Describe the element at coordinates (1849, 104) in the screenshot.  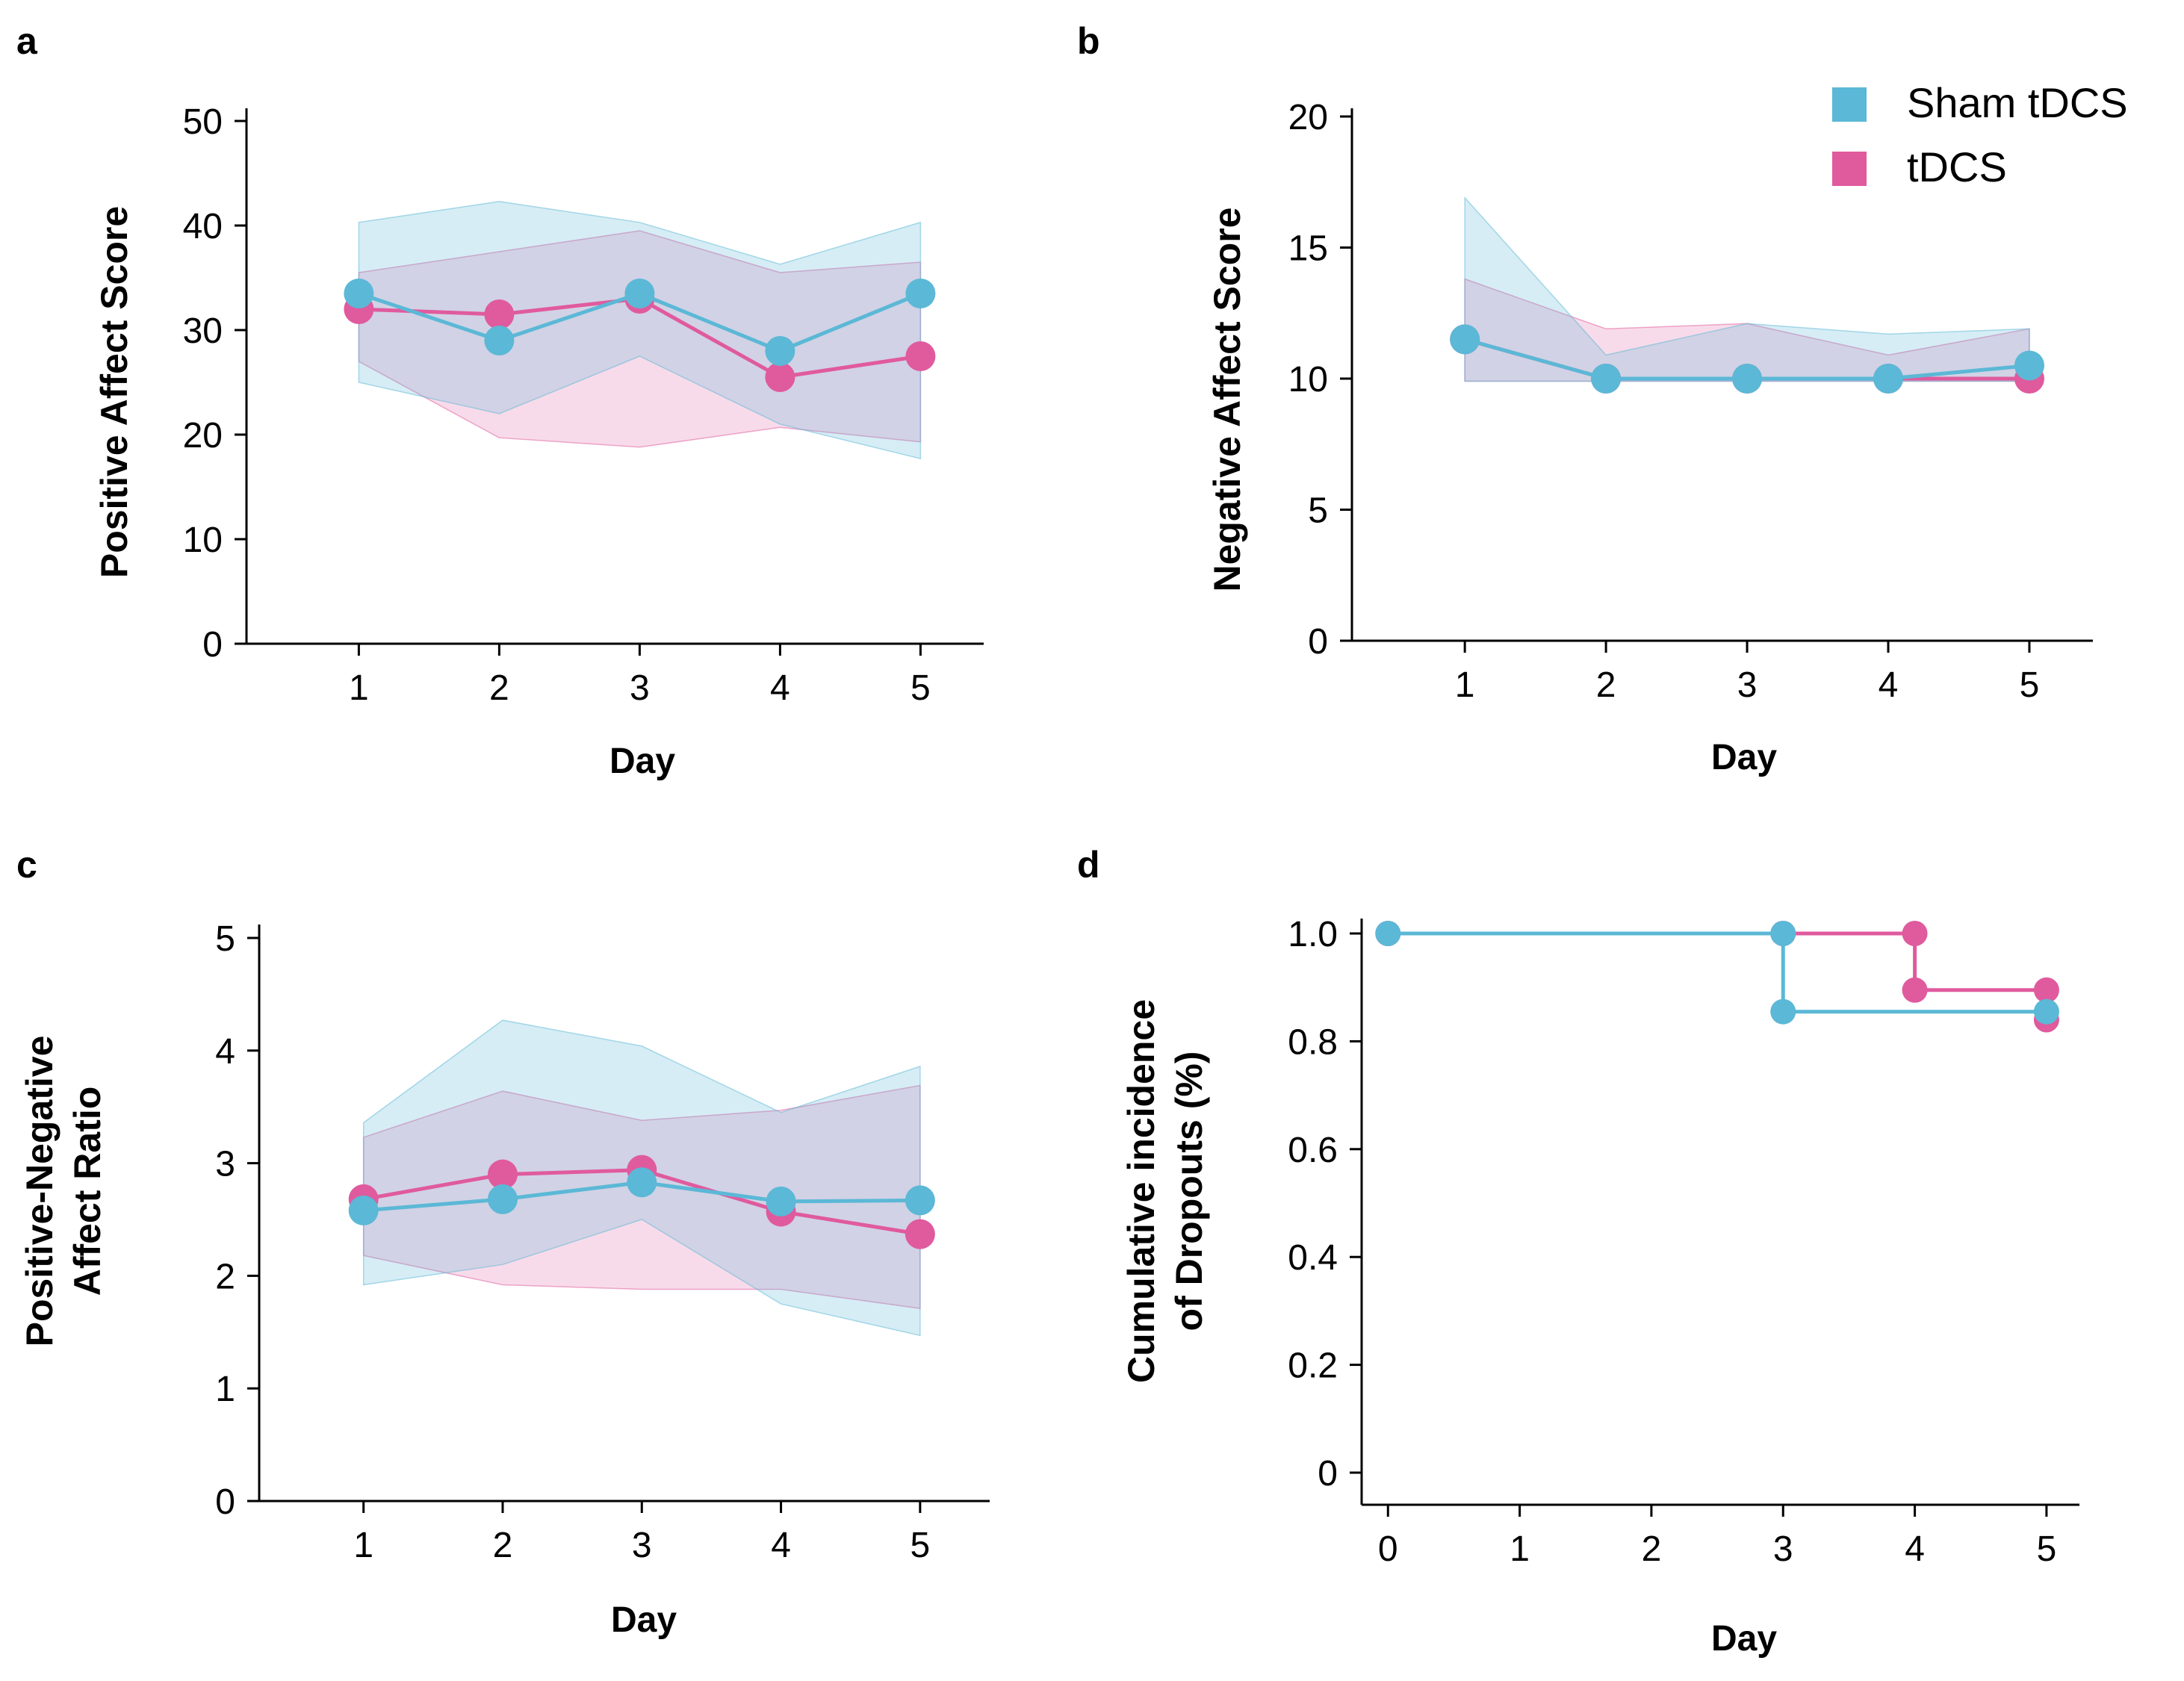
I see `legend-swatch-sham` at that location.